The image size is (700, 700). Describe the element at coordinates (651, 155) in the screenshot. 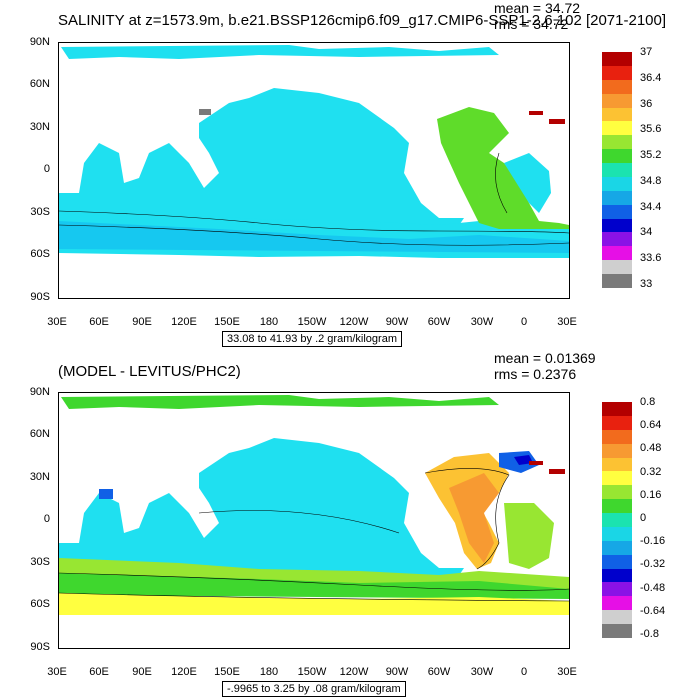

I see `colorbar-label: 35.2` at that location.